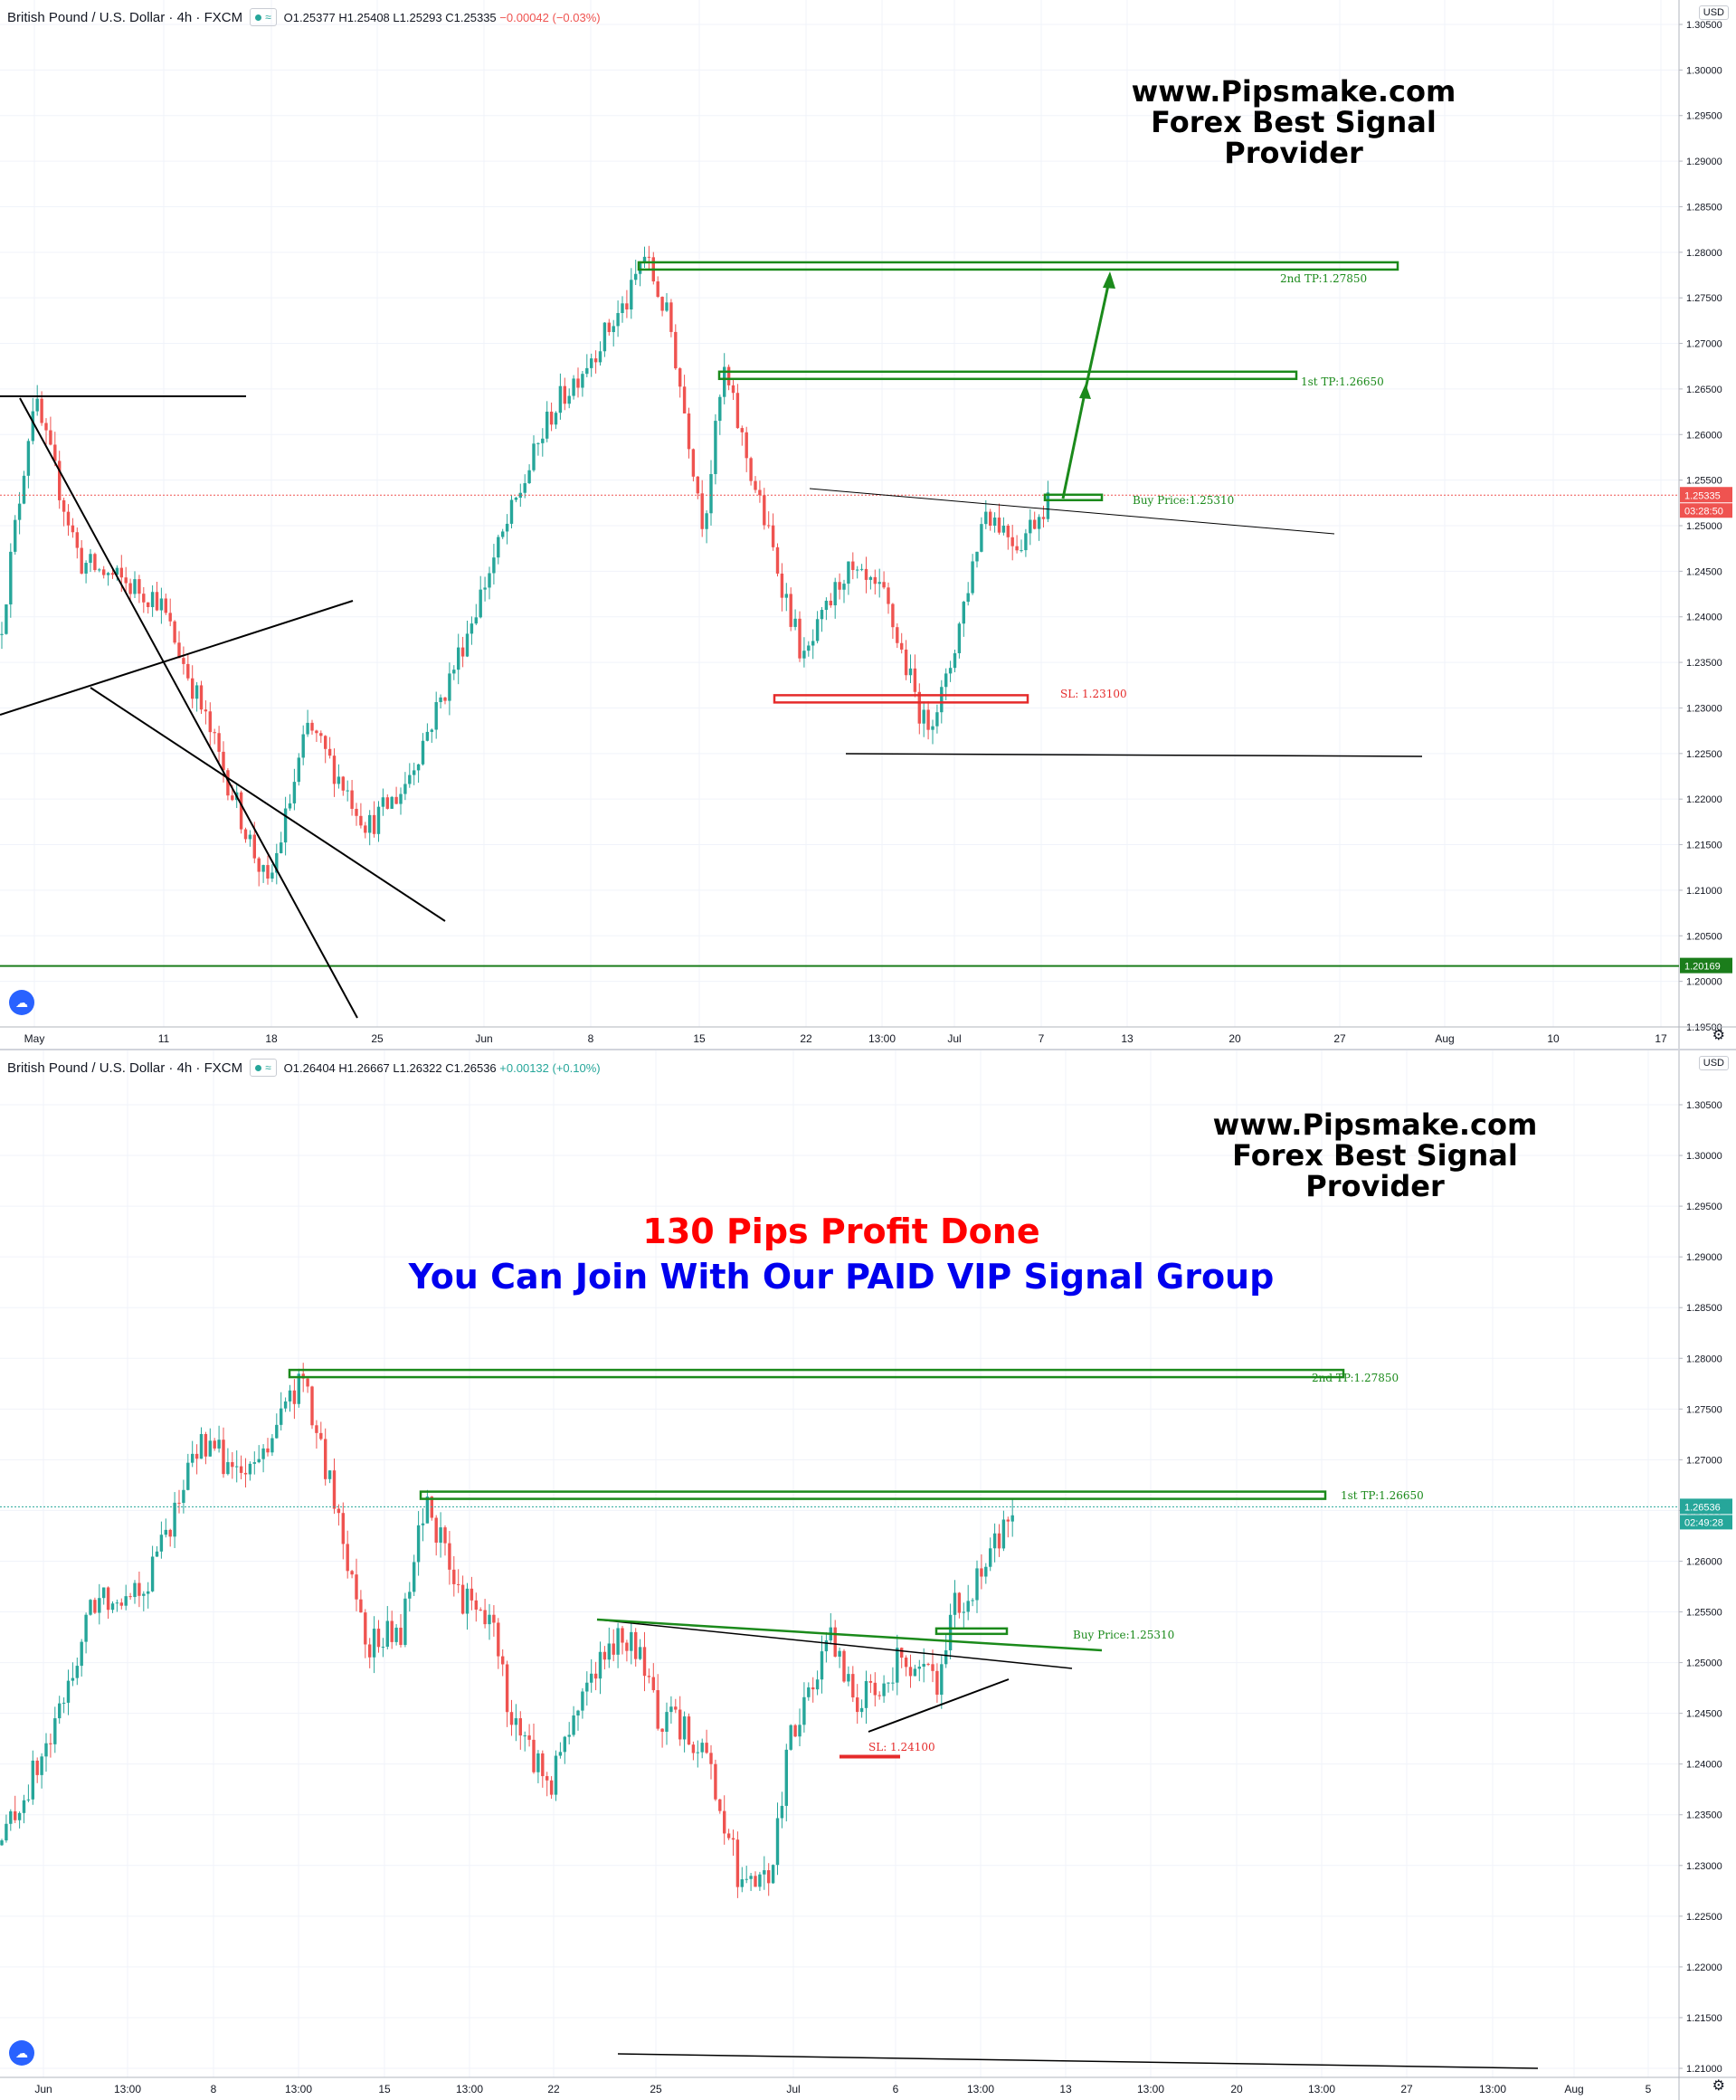 Image resolution: width=1736 pixels, height=2100 pixels. I want to click on ohlc-low: L1.25293, so click(417, 17).